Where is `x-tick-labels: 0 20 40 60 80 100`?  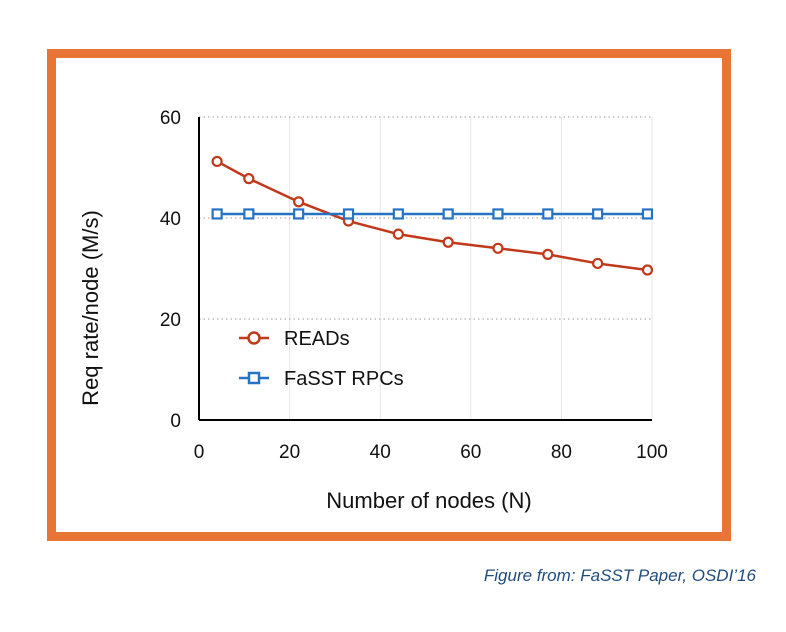 x-tick-labels: 0 20 40 60 80 100 is located at coordinates (431, 452).